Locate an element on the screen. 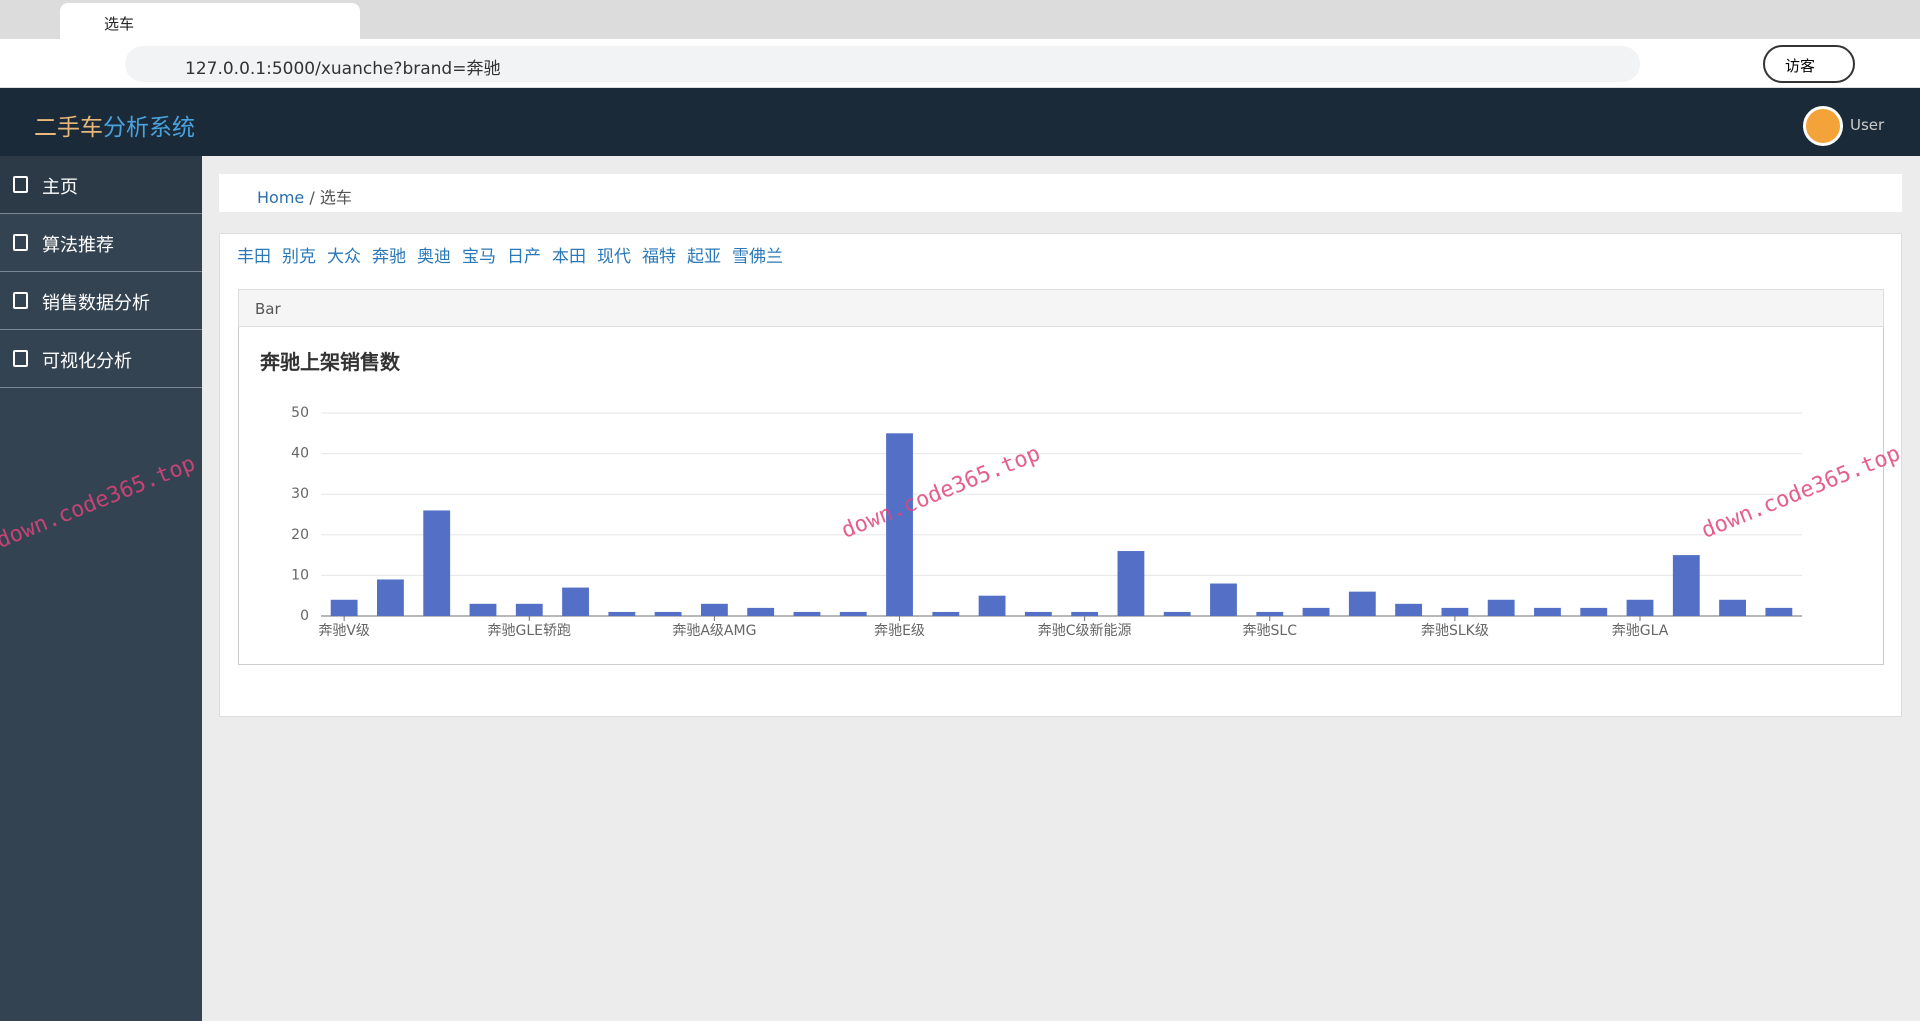  site-brand: 二手车分析系统 is located at coordinates (114, 125).